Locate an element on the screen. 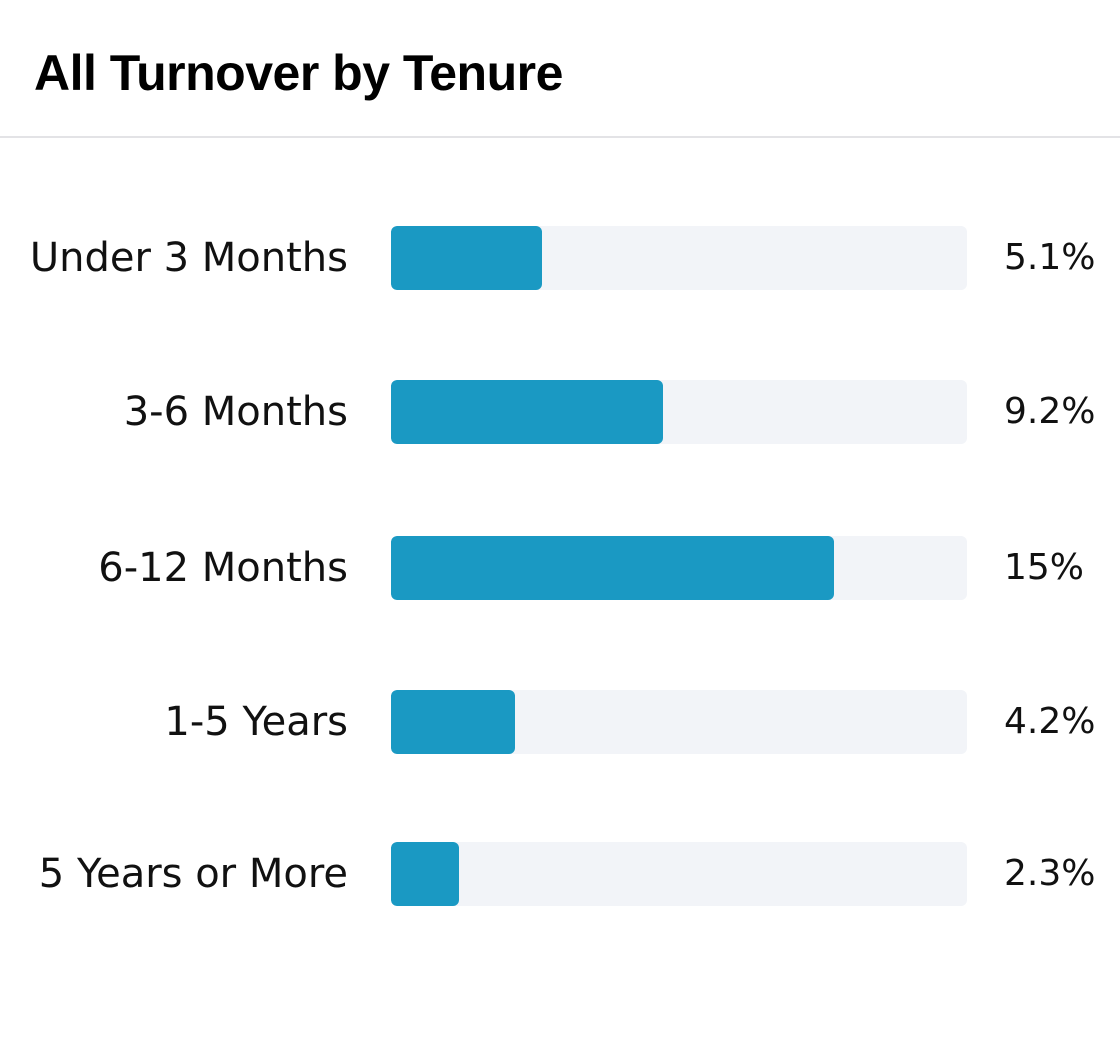 Image resolution: width=1120 pixels, height=1060 pixels. value-label: 2.3% is located at coordinates (1050, 873).